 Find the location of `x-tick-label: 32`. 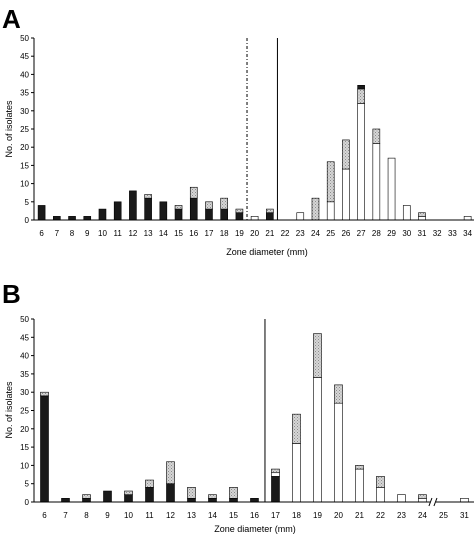

x-tick-label: 32 is located at coordinates (437, 233).